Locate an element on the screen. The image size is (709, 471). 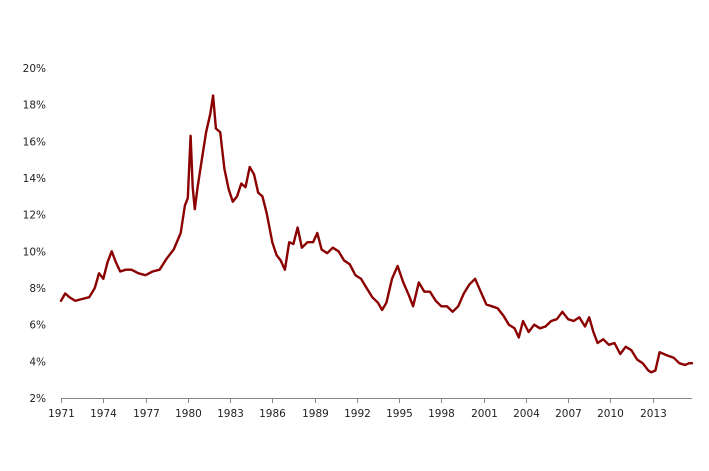
y-tick-label: 10% is located at coordinates (34, 252).